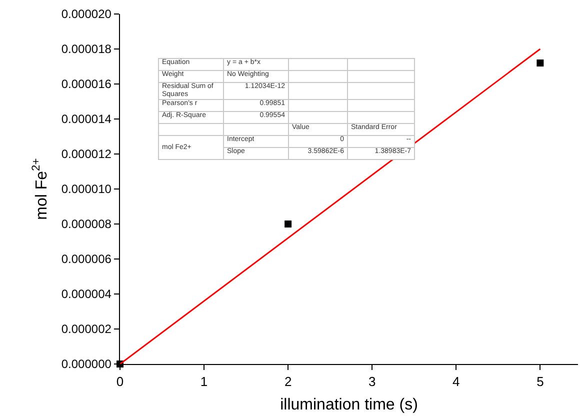 This screenshot has height=420, width=580. I want to click on y-tick-label: 0.000002, so click(86, 329).